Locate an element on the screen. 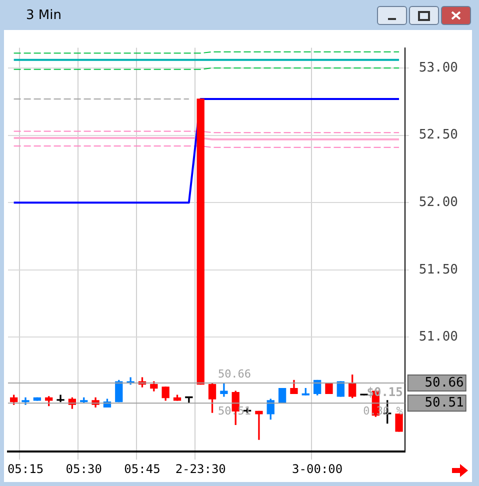 The image size is (479, 486). ref-line-label: 50.66 is located at coordinates (235, 373).